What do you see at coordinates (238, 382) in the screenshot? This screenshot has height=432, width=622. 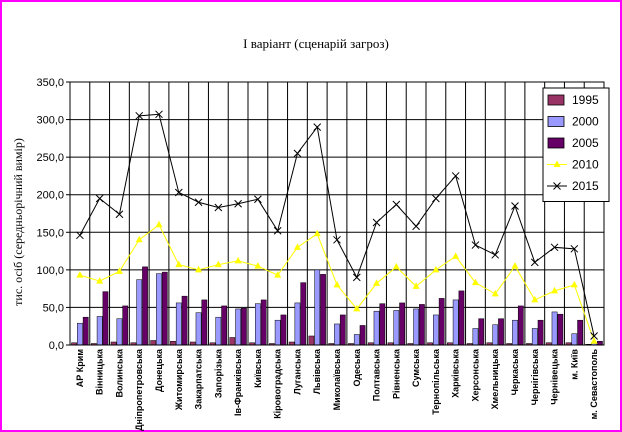 I see `x-tick-label: Ів-Франківська` at bounding box center [238, 382].